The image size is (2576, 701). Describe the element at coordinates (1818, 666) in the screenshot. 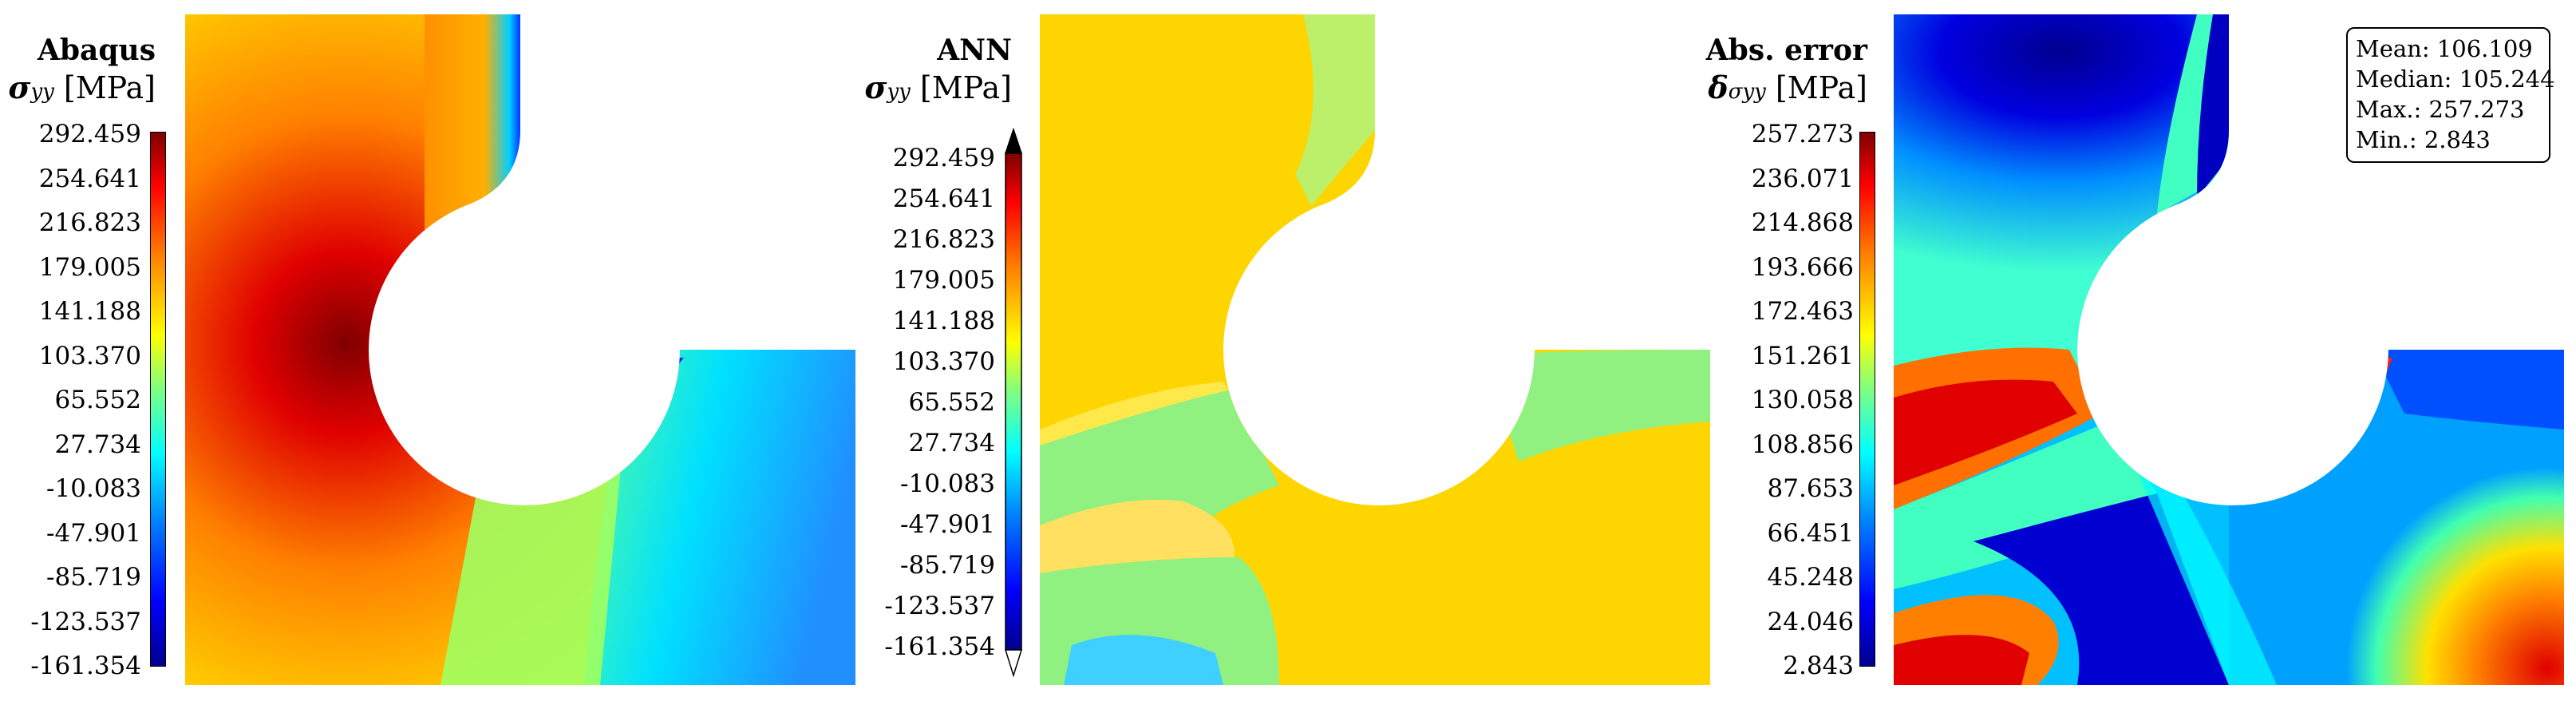

I see `colorbar-tick: 2.843` at that location.